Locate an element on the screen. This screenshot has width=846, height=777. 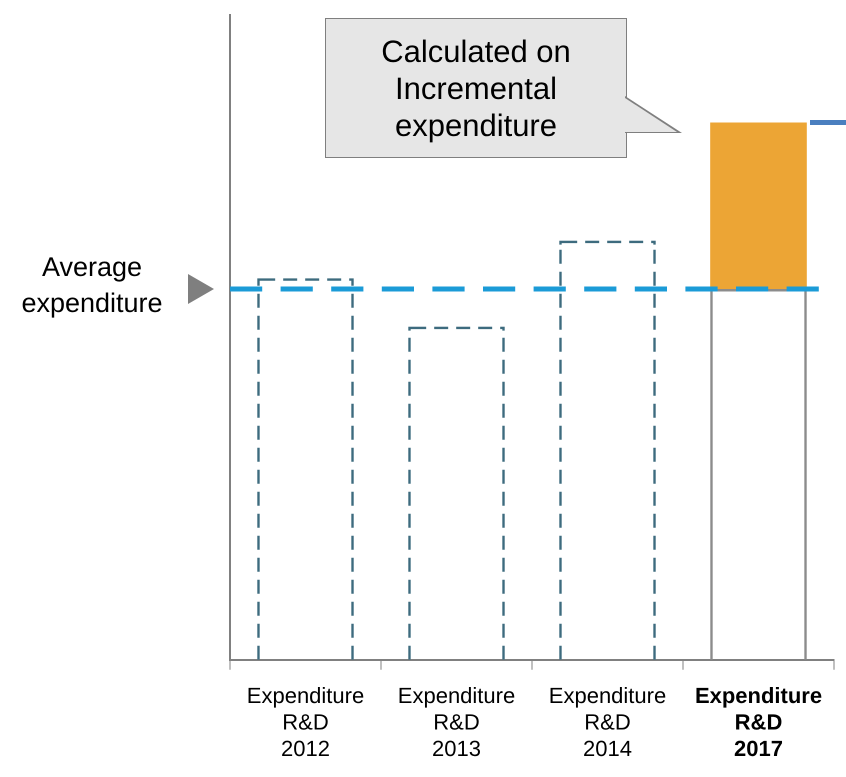
x-tick-label: Expenditure R&D 2014 is located at coordinates (607, 722).